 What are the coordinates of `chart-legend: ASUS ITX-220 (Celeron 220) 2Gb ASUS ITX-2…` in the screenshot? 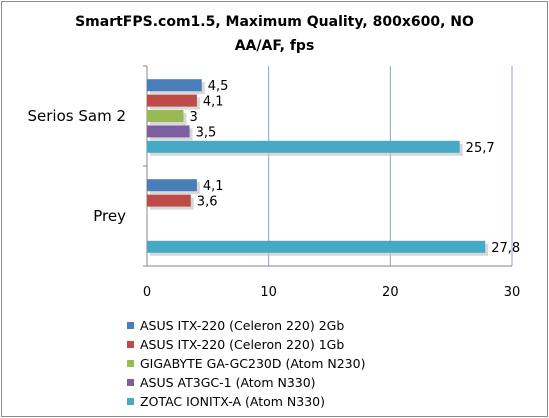 It's located at (246, 363).